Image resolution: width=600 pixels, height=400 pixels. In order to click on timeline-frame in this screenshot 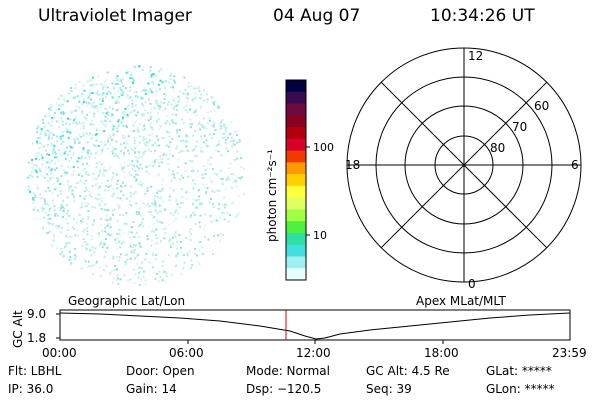, I will do `click(315, 325)`.